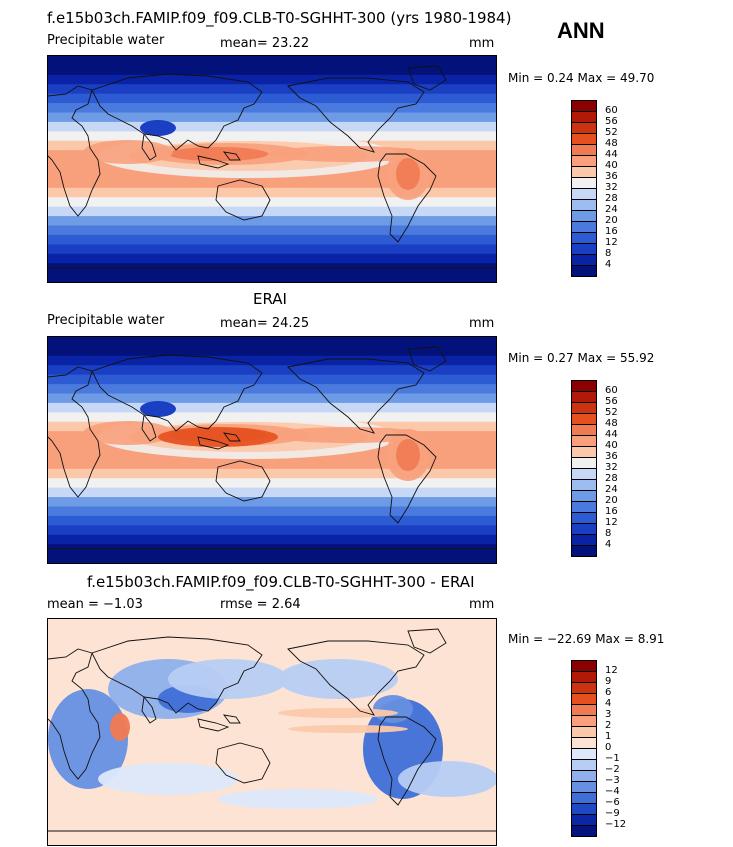  I want to click on panel3-rmse-label: rmse = 2.64, so click(260, 604).